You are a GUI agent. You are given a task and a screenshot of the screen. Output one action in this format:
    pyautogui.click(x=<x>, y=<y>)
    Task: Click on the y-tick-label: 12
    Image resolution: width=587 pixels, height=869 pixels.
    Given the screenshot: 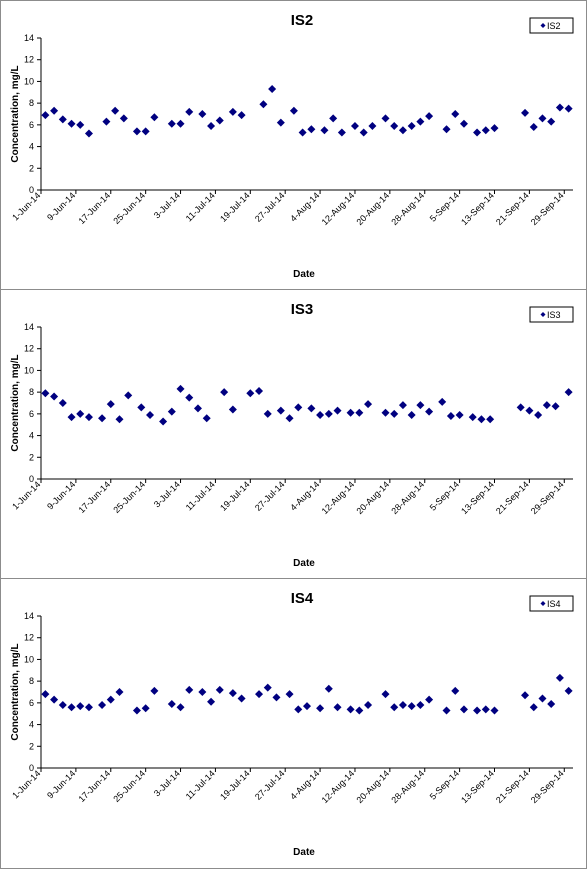 What is the action you would take?
    pyautogui.click(x=29, y=638)
    